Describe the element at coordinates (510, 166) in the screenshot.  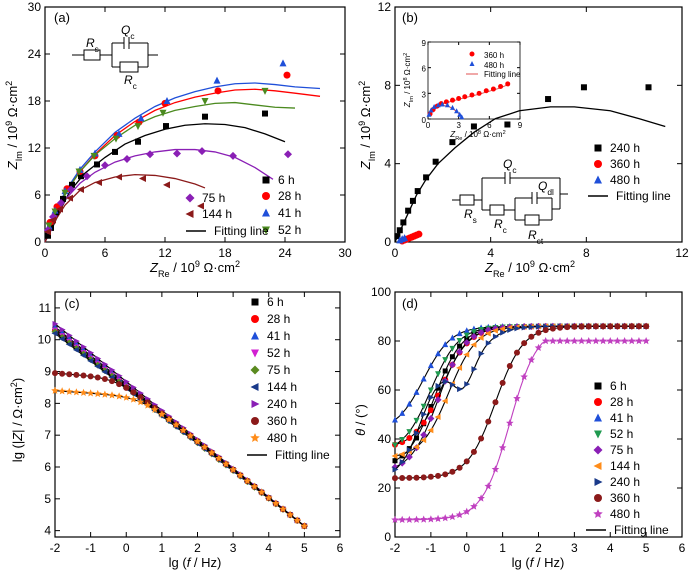
I see `circuit-label-qc: Qc` at that location.